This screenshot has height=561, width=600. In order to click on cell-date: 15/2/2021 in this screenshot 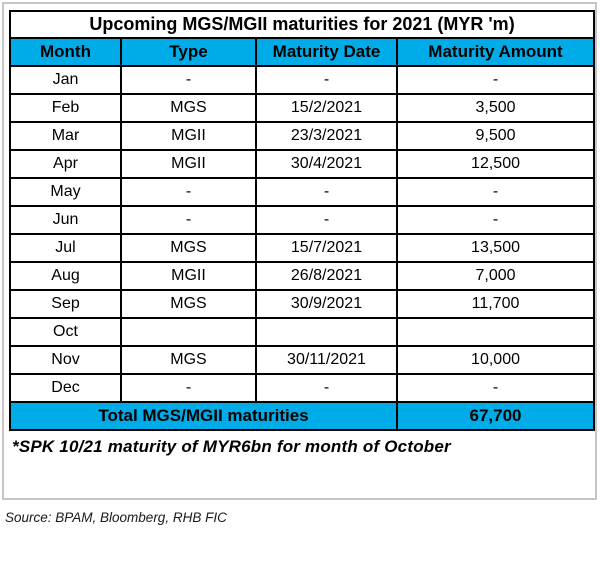, I will do `click(326, 108)`.